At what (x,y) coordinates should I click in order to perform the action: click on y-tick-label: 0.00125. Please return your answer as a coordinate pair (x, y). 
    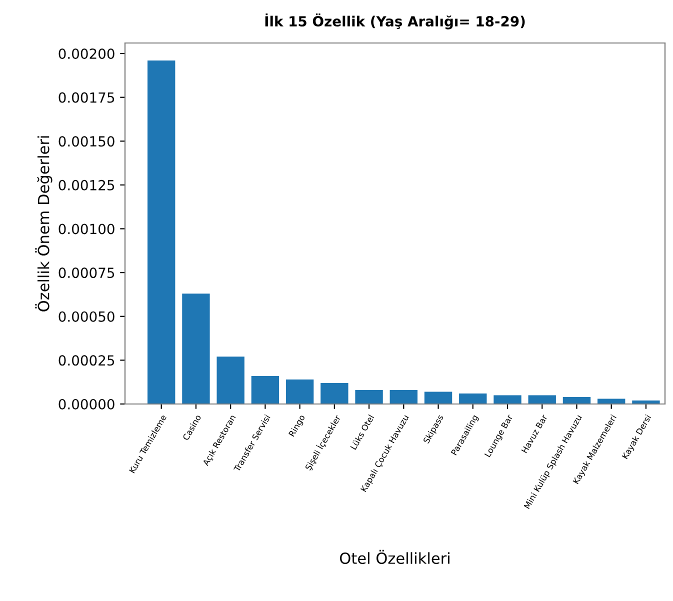
    Looking at the image, I should click on (86, 185).